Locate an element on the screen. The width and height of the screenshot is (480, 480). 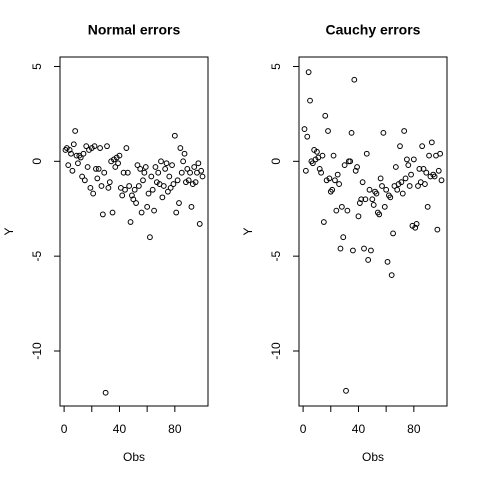
y-tick-label: -10 is located at coordinates (276, 351).